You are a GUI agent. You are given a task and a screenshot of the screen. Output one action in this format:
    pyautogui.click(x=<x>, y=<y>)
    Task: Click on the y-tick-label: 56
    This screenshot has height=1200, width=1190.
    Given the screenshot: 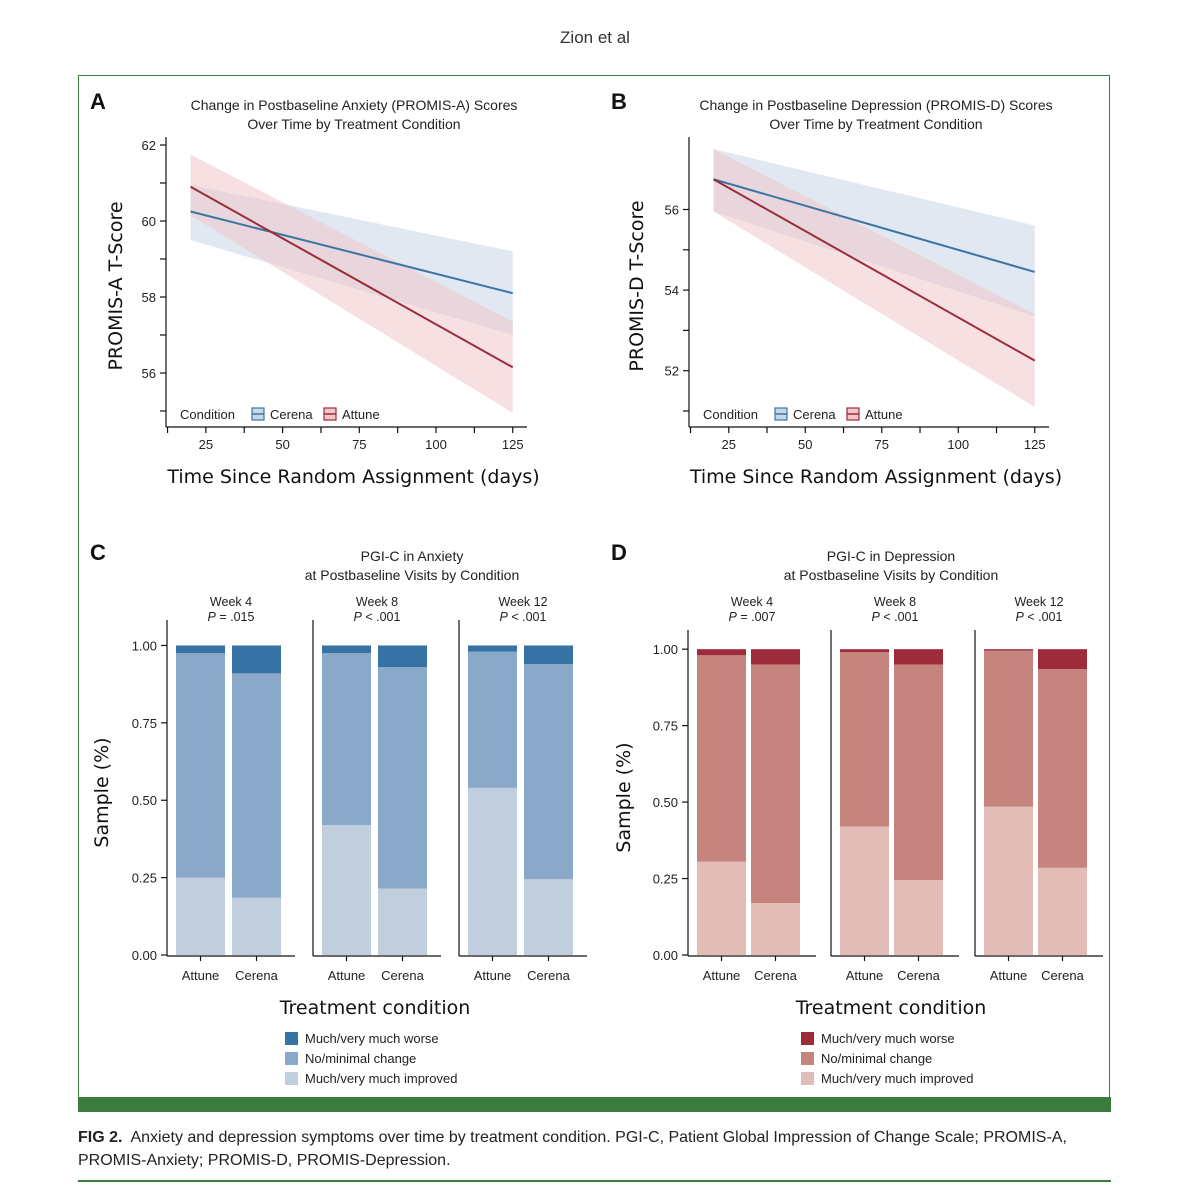 What is the action you would take?
    pyautogui.click(x=149, y=373)
    